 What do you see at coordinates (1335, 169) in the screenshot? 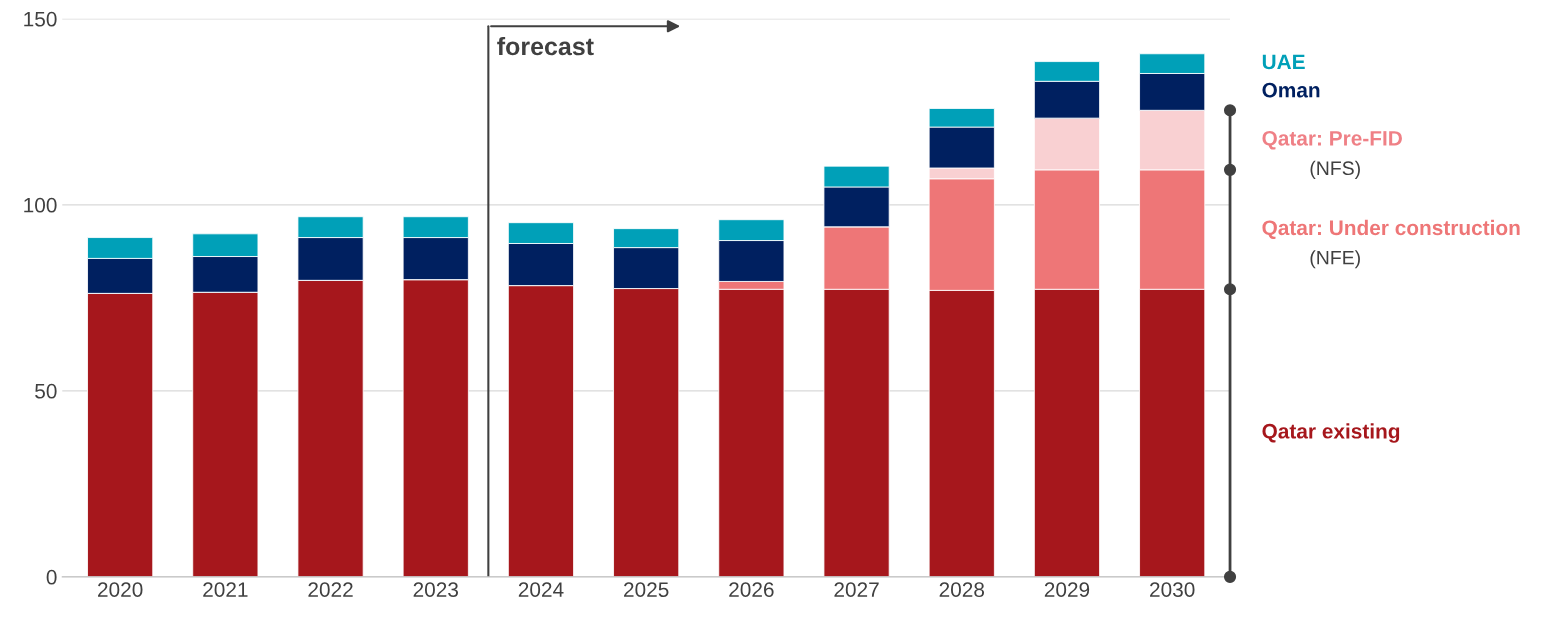
I see `text: (NFS)` at bounding box center [1335, 169].